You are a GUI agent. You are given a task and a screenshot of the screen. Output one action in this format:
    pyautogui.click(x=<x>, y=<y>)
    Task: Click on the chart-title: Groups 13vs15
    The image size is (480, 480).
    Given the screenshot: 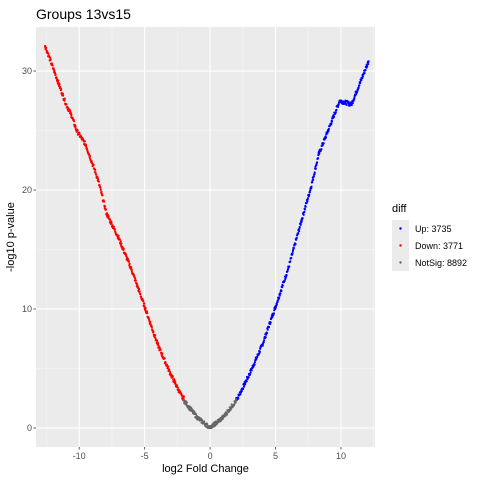 What is the action you would take?
    pyautogui.click(x=83, y=14)
    